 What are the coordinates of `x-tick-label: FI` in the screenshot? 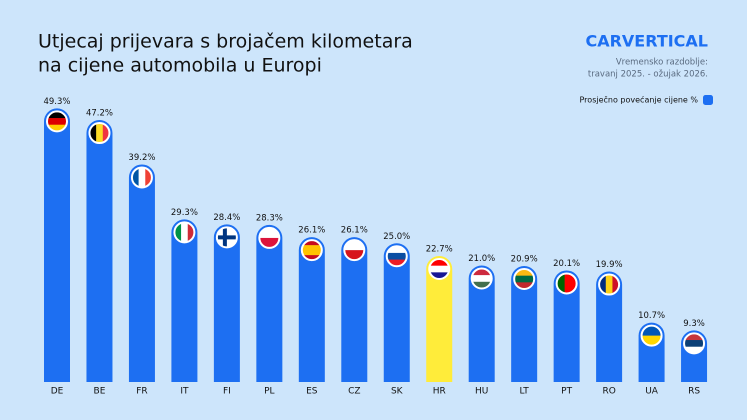 It's located at (227, 392).